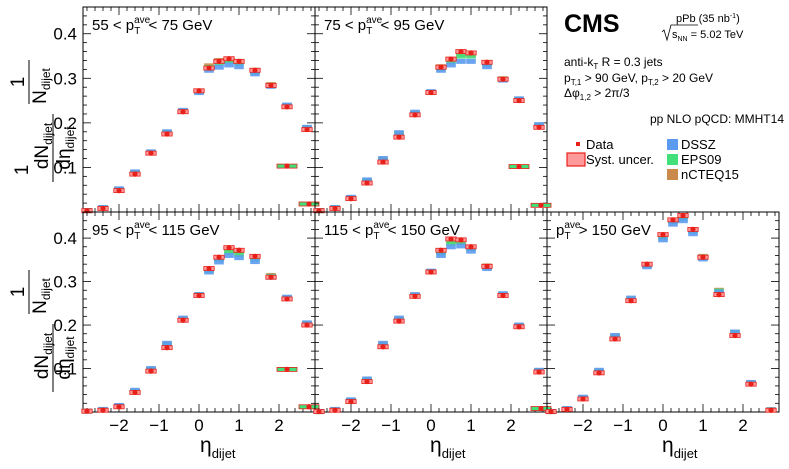 The height and width of the screenshot is (469, 789). Describe the element at coordinates (218, 447) in the screenshot. I see `x-axis-label-1: ηdijet` at that location.